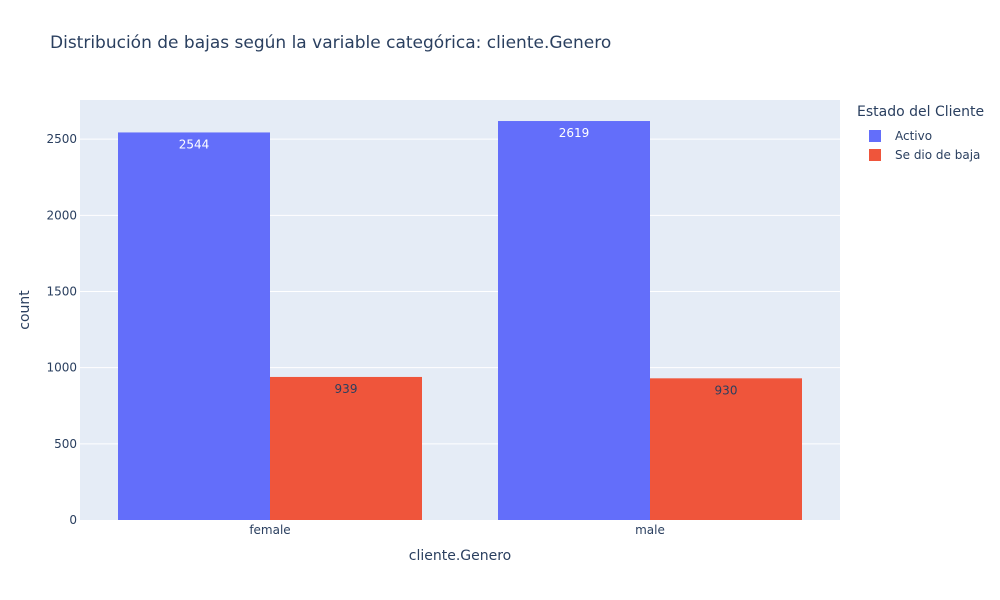 This screenshot has width=1000, height=600. What do you see at coordinates (61, 215) in the screenshot?
I see `y-tick-label-2000: 2000` at bounding box center [61, 215].